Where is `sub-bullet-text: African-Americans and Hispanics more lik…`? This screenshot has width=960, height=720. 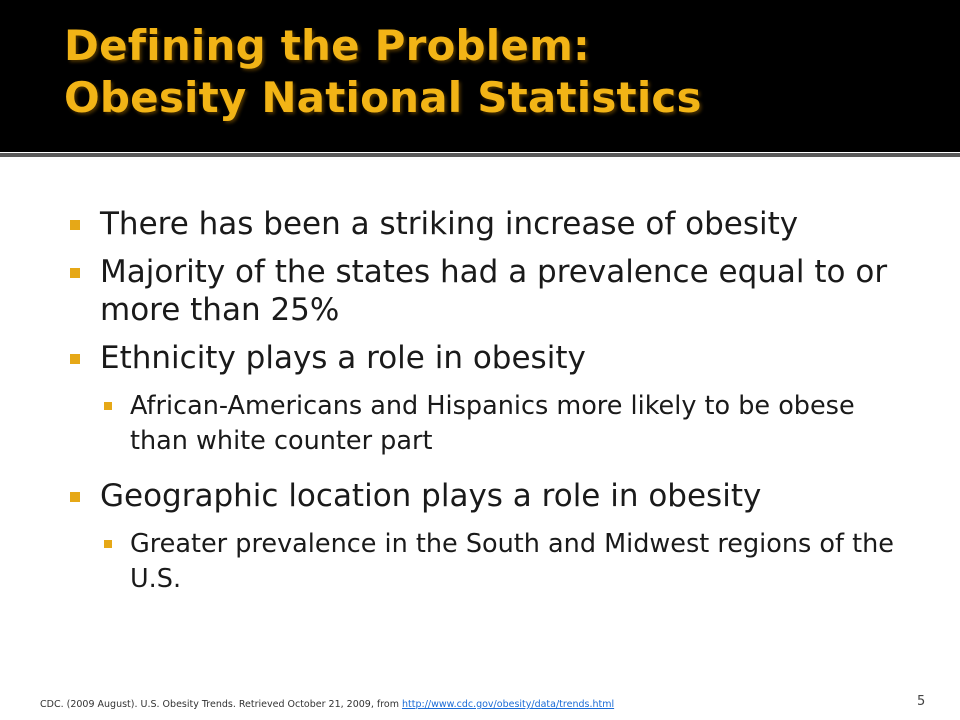
sub-bullet-text: African-Americans and Hispanics more lik… is located at coordinates (492, 423).